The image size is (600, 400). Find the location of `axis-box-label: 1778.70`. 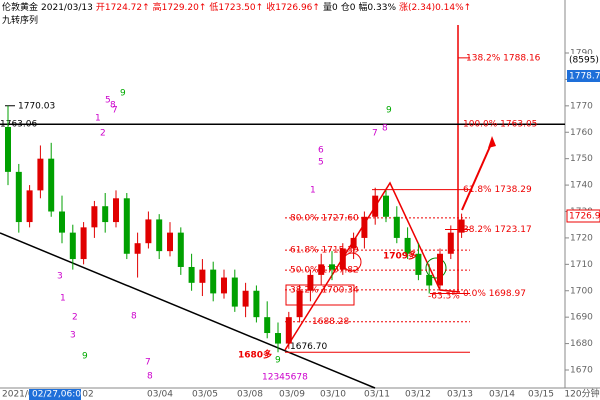

axis-box-label: 1778.70 is located at coordinates (584, 77).